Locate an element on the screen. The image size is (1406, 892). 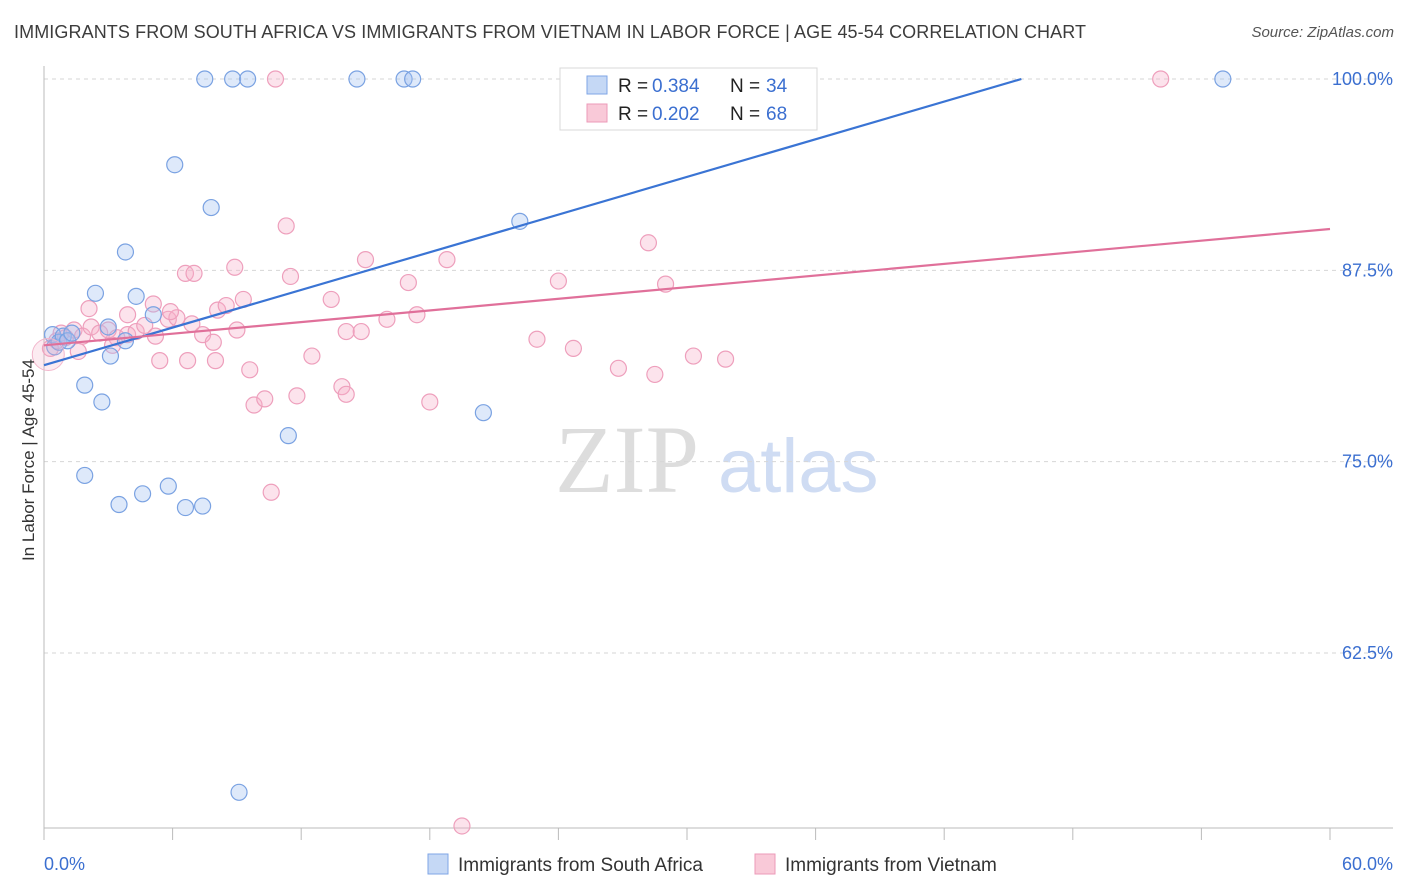
y-tick-label-0: 100.0% is located at coordinates (1362, 79).